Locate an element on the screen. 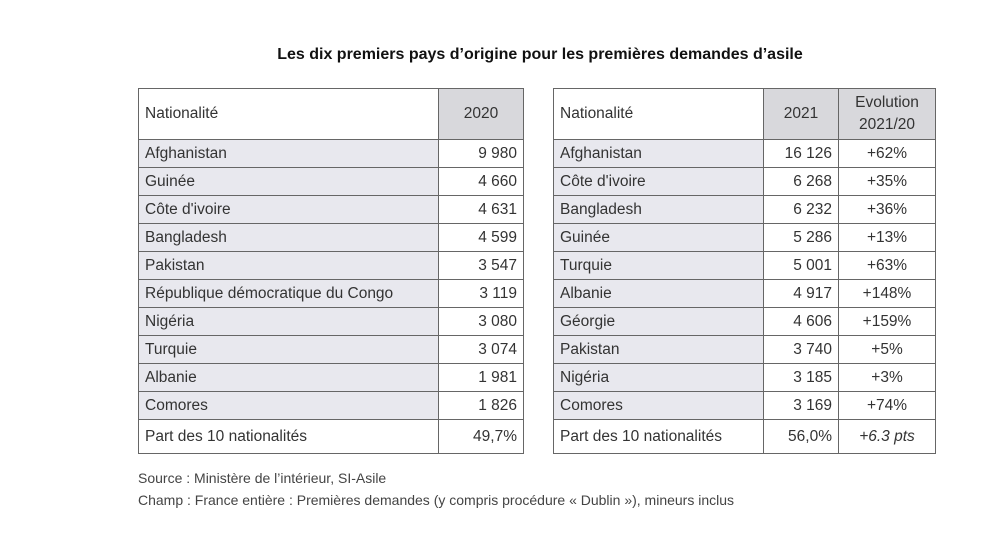 The image size is (1000, 556). cell: 6 268 is located at coordinates (801, 181).